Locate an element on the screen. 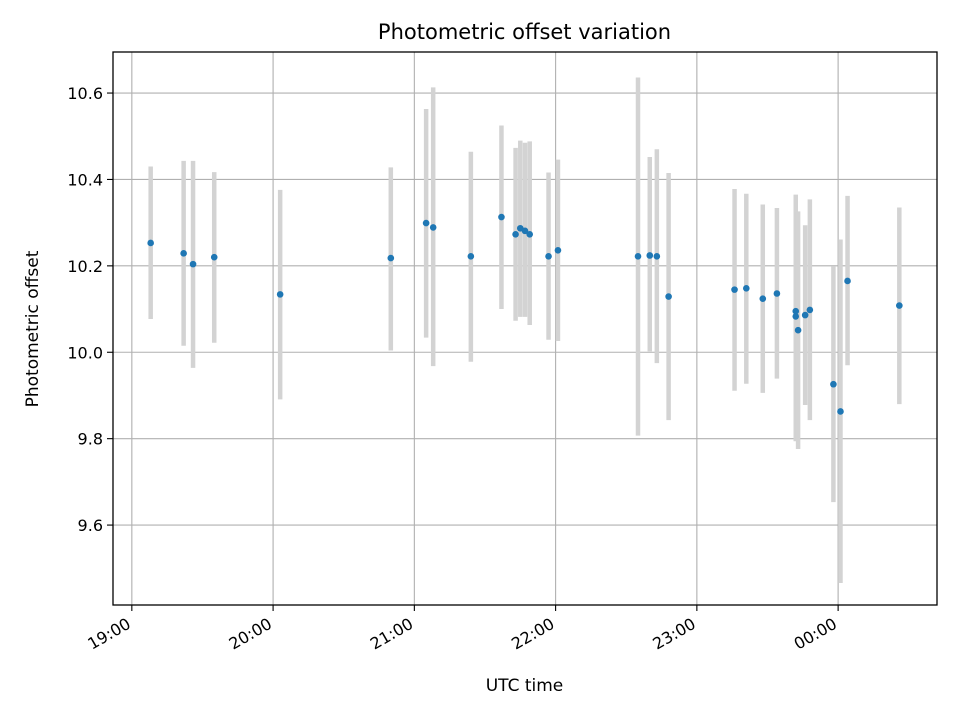  y-tick-label: 10.6 is located at coordinates (85, 93).